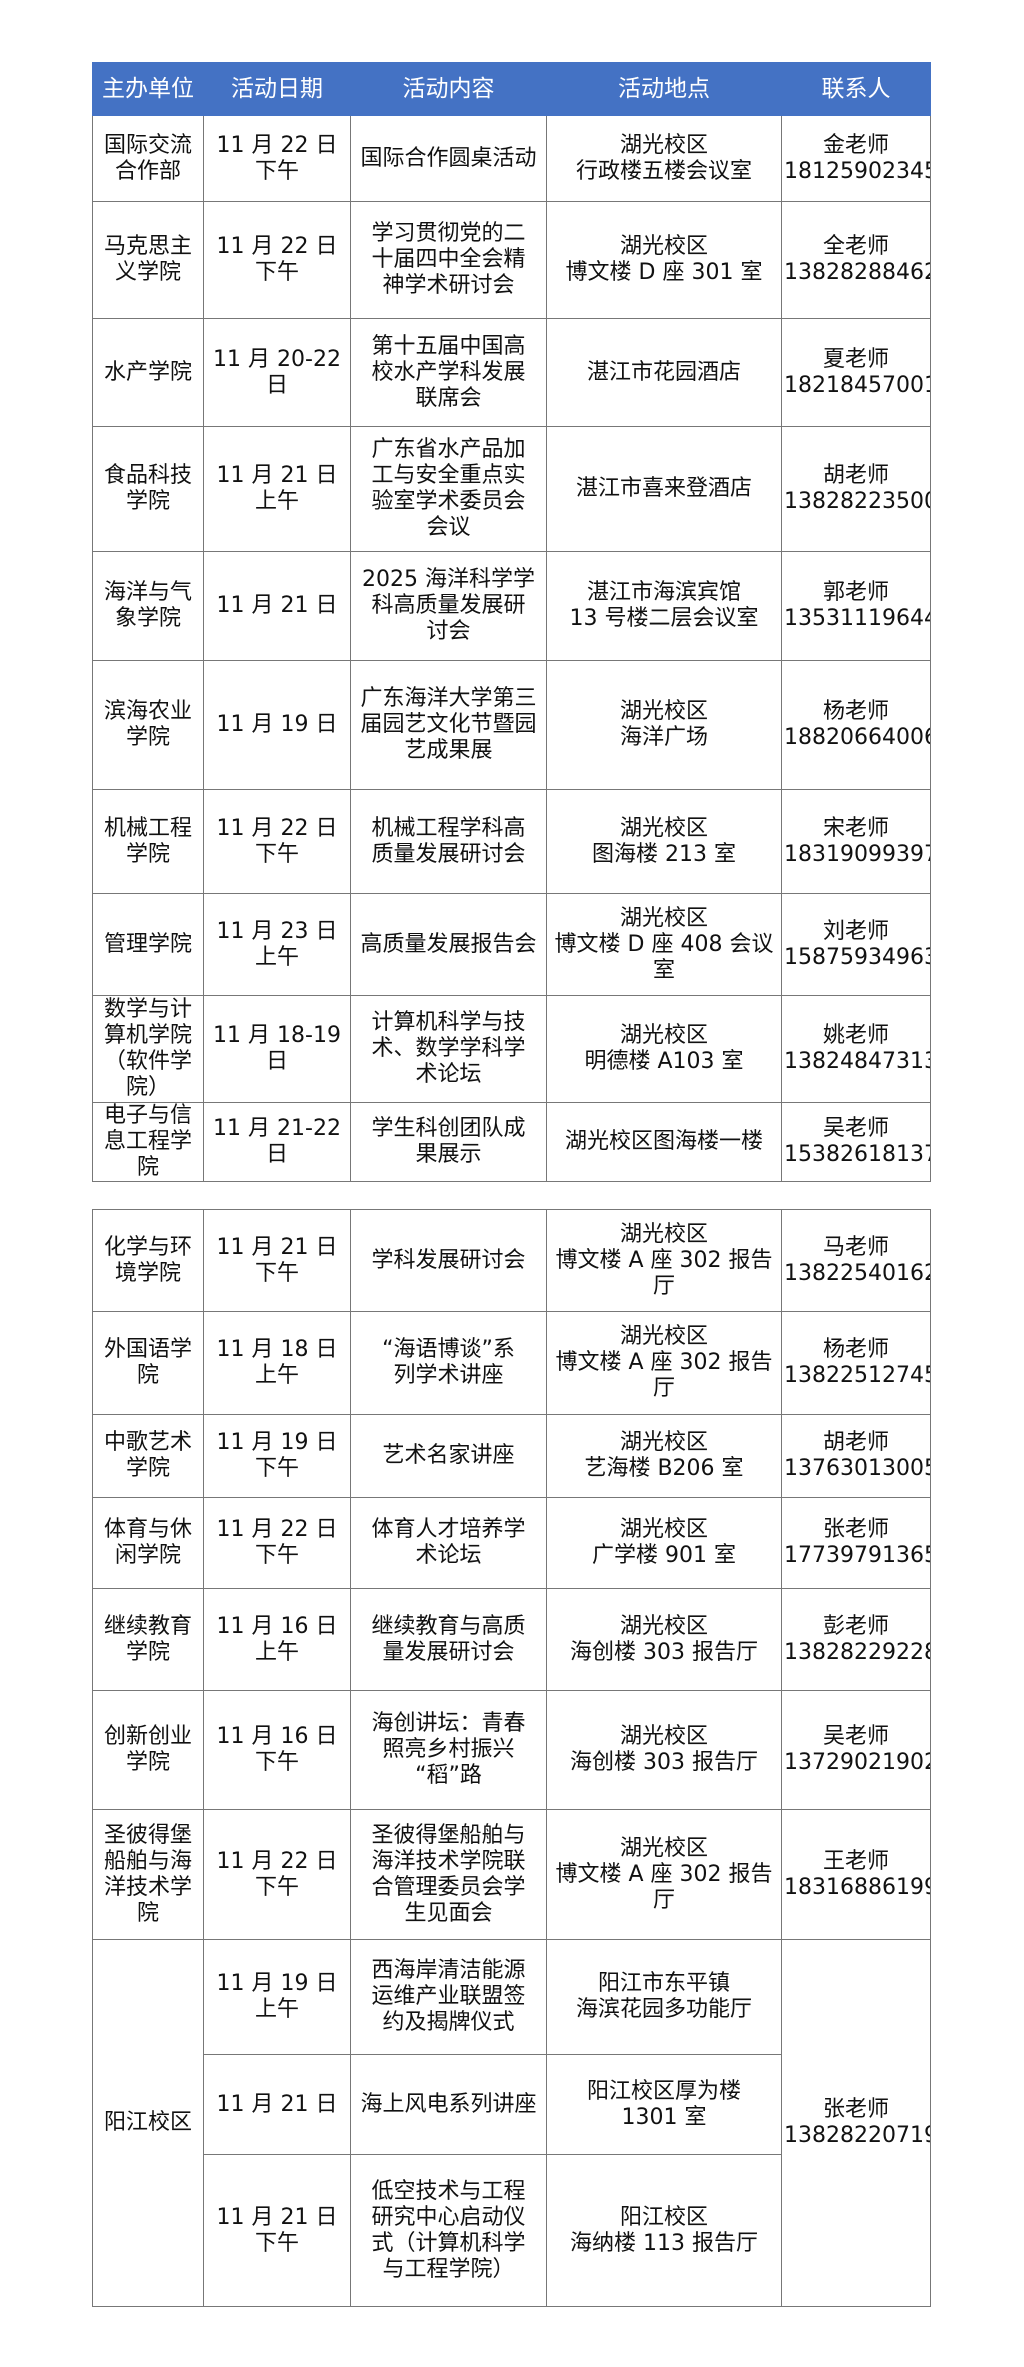 The width and height of the screenshot is (1024, 2367). I want to click on cell-contact: 胡老师 13828223500, so click(856, 489).